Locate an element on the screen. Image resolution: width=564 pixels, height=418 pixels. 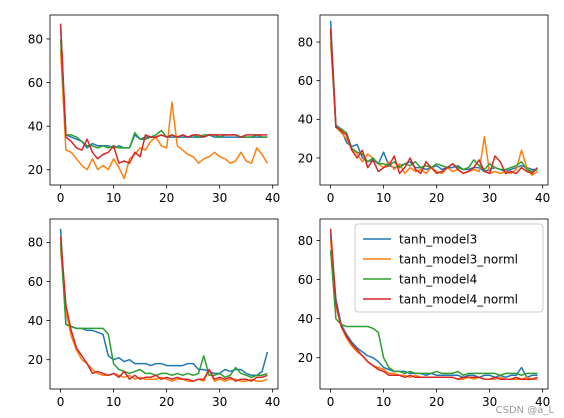
legend-label: tanh_model3 is located at coordinates (438, 239).